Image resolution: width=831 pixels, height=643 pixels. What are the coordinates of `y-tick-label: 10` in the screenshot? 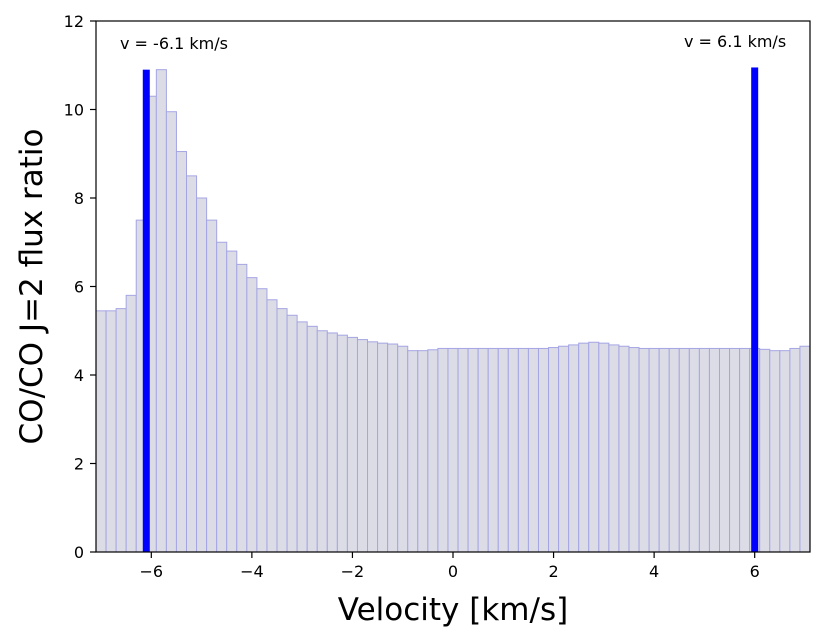 It's located at (74, 110).